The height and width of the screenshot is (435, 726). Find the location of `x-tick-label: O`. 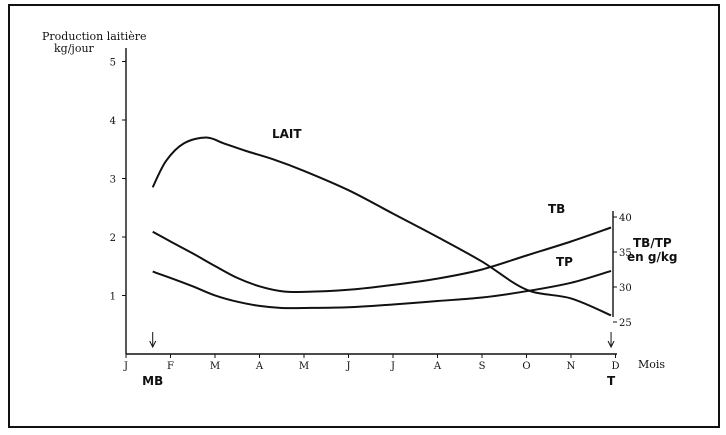

x-tick-label: O is located at coordinates (526, 366).